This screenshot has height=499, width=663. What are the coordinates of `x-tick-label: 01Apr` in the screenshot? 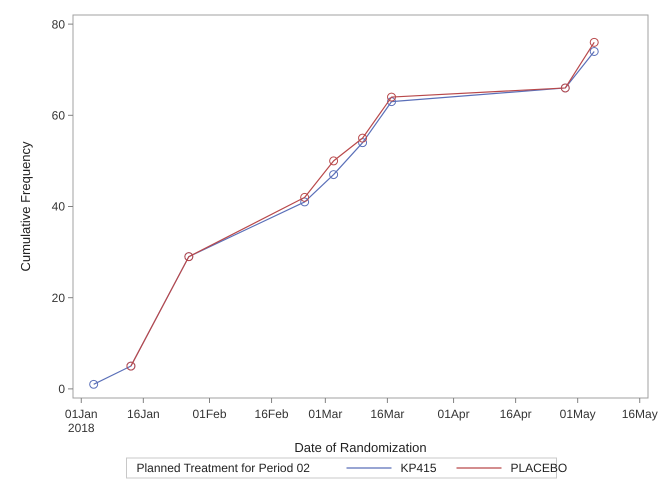 It's located at (454, 414).